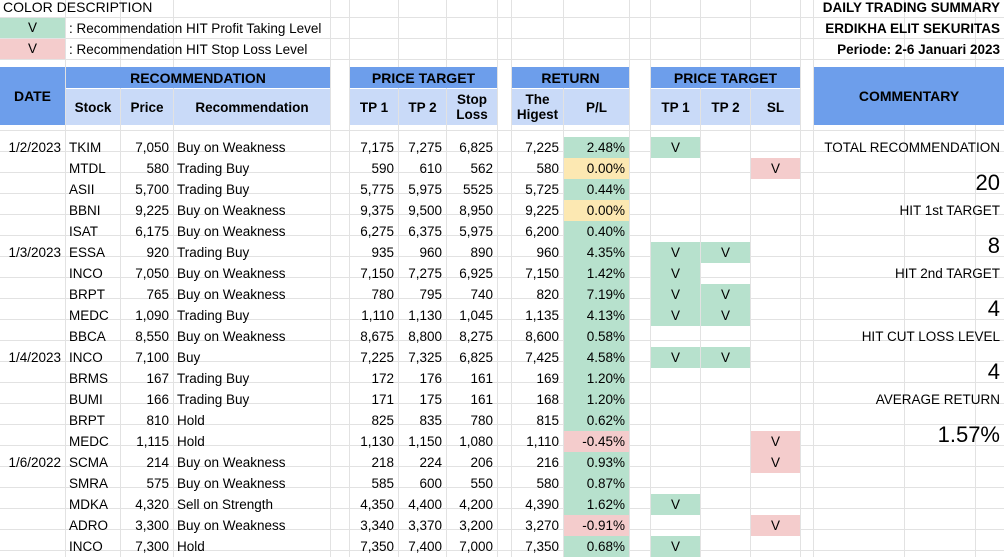 Image resolution: width=1004 pixels, height=557 pixels. Describe the element at coordinates (87, 168) in the screenshot. I see `cell-stock: MTDL` at that location.